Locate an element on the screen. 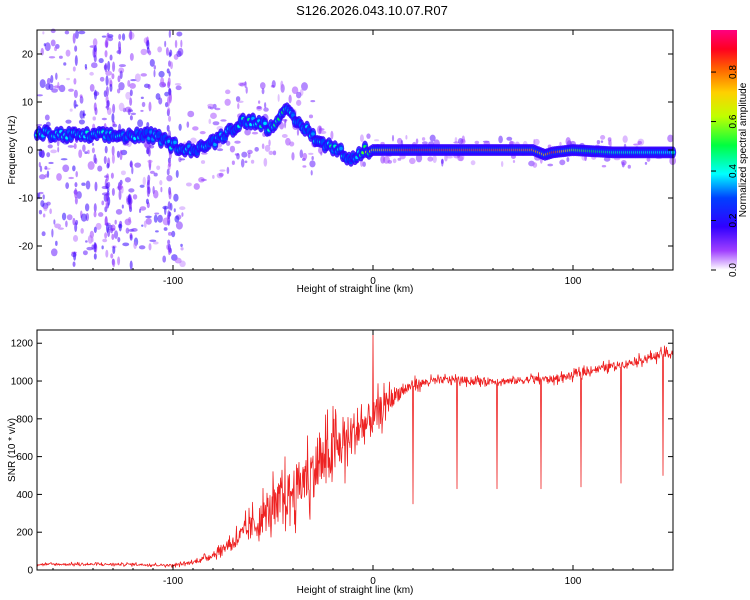 The image size is (750, 600). heatmap-x-axis-label: Height of straight line (km) is located at coordinates (355, 289).